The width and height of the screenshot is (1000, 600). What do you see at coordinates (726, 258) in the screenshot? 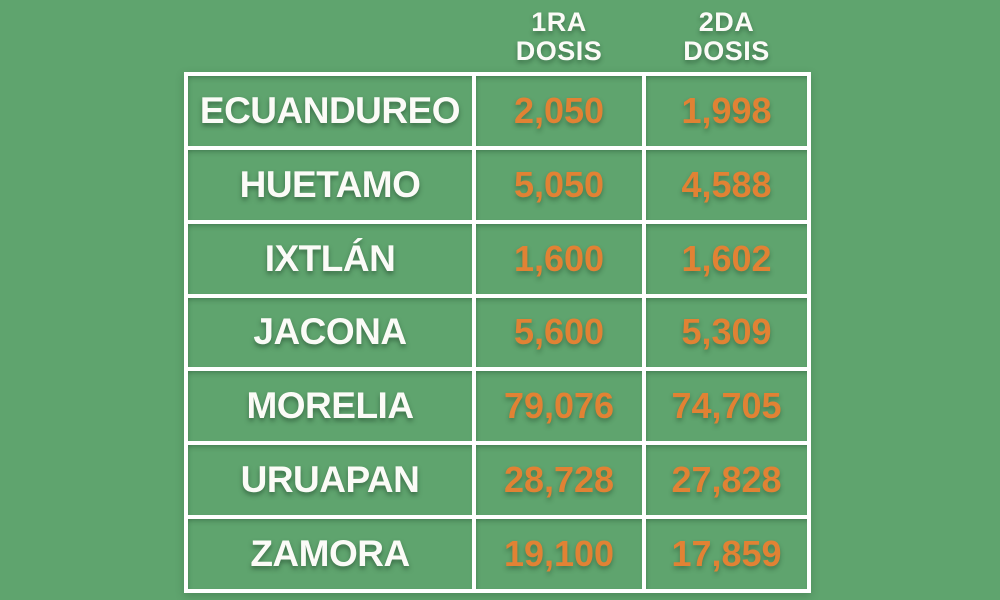
I see `dose2-value: 1,602` at bounding box center [726, 258].